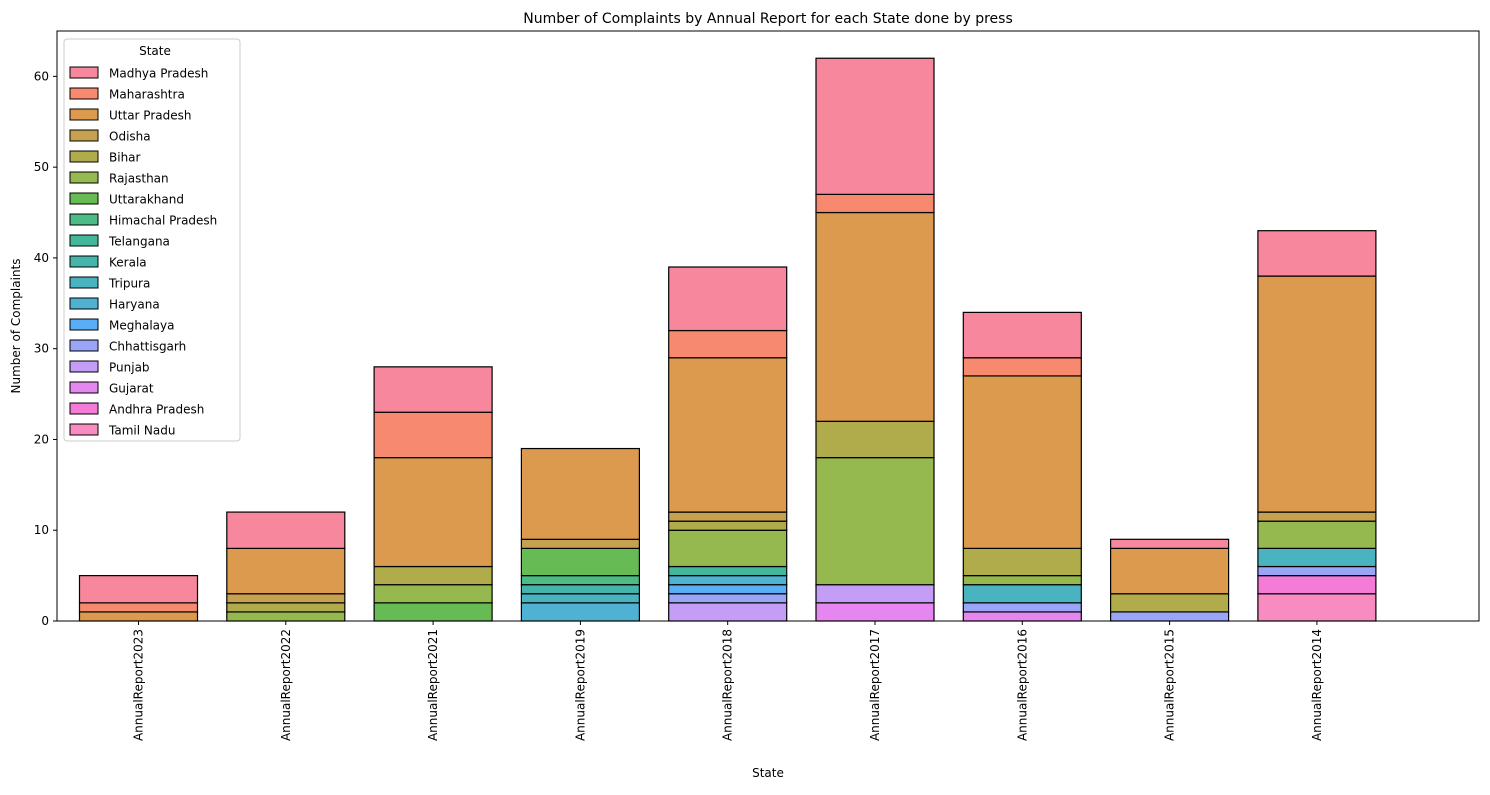 This screenshot has height=795, width=1490. What do you see at coordinates (45, 348) in the screenshot?
I see `y-axis: 0 10 20 30 40 50 60` at bounding box center [45, 348].